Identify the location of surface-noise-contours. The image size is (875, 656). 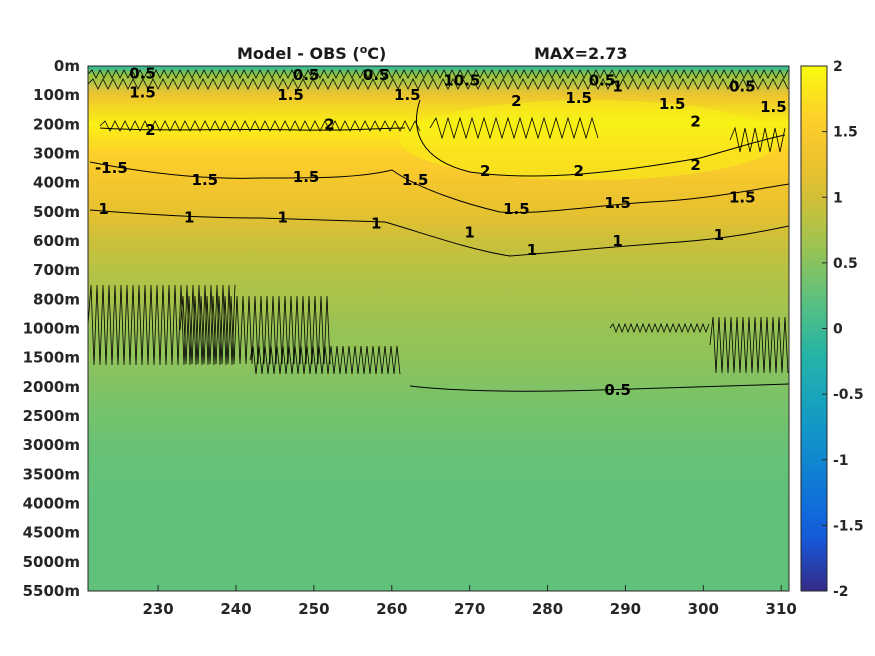
(438, 111).